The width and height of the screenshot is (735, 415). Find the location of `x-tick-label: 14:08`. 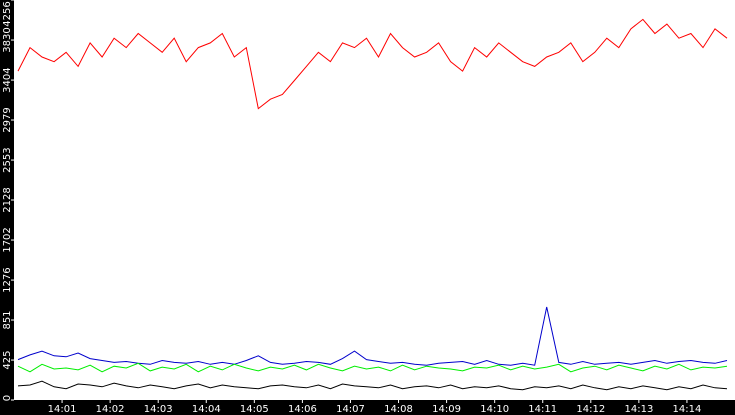

x-tick-label: 14:08 is located at coordinates (398, 409).